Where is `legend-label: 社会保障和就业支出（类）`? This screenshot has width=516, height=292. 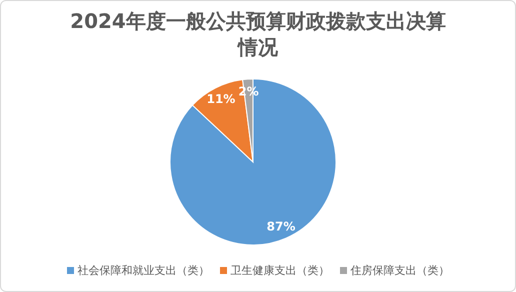 legend-label: 社会保障和就业支出（类） is located at coordinates (143, 270).